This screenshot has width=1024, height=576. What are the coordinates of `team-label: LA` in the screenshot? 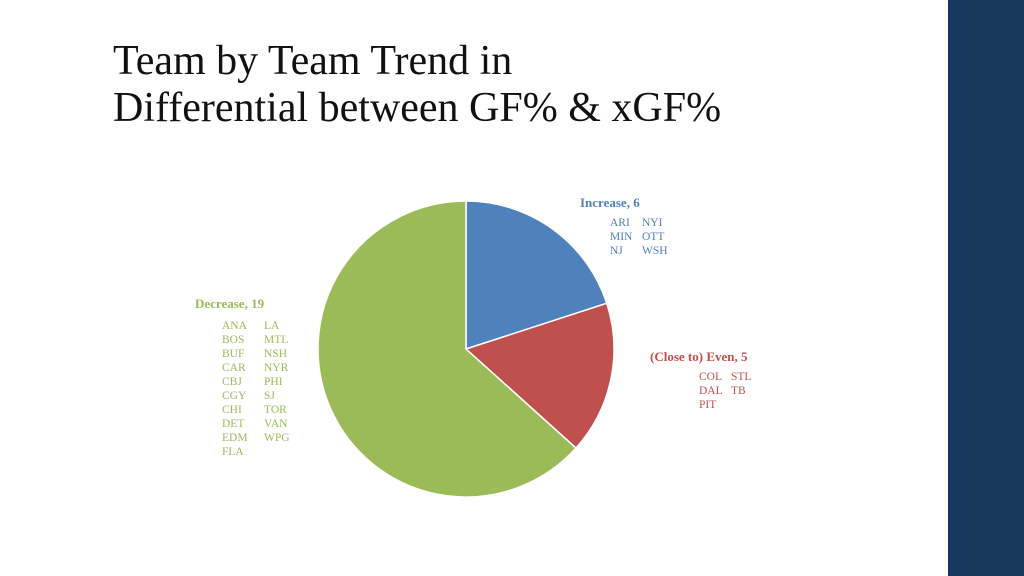 It's located at (272, 326).